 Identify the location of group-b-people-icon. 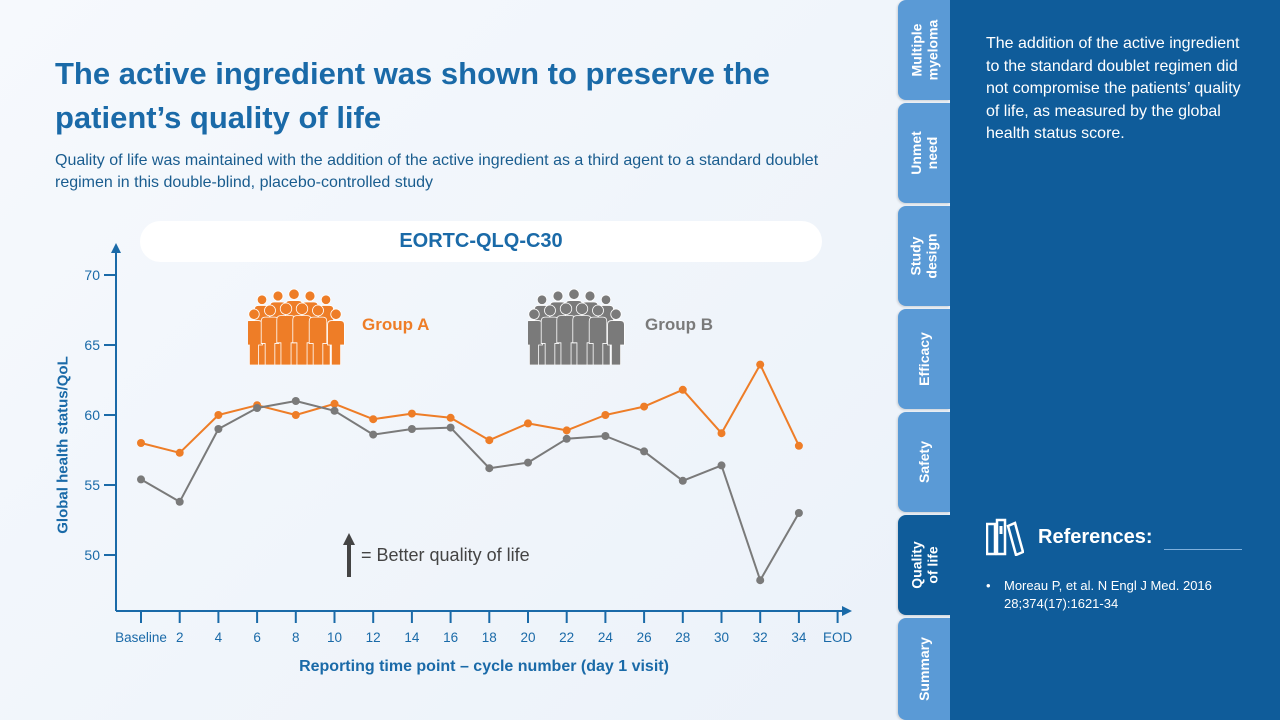
(576, 326).